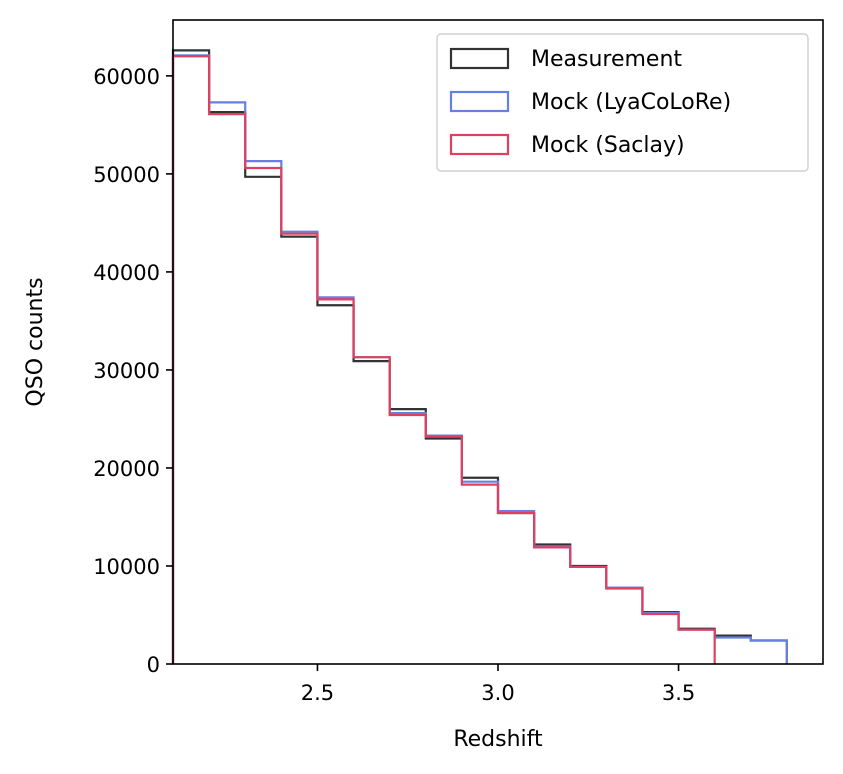  I want to click on y-tick-label: 30000, so click(126, 371).